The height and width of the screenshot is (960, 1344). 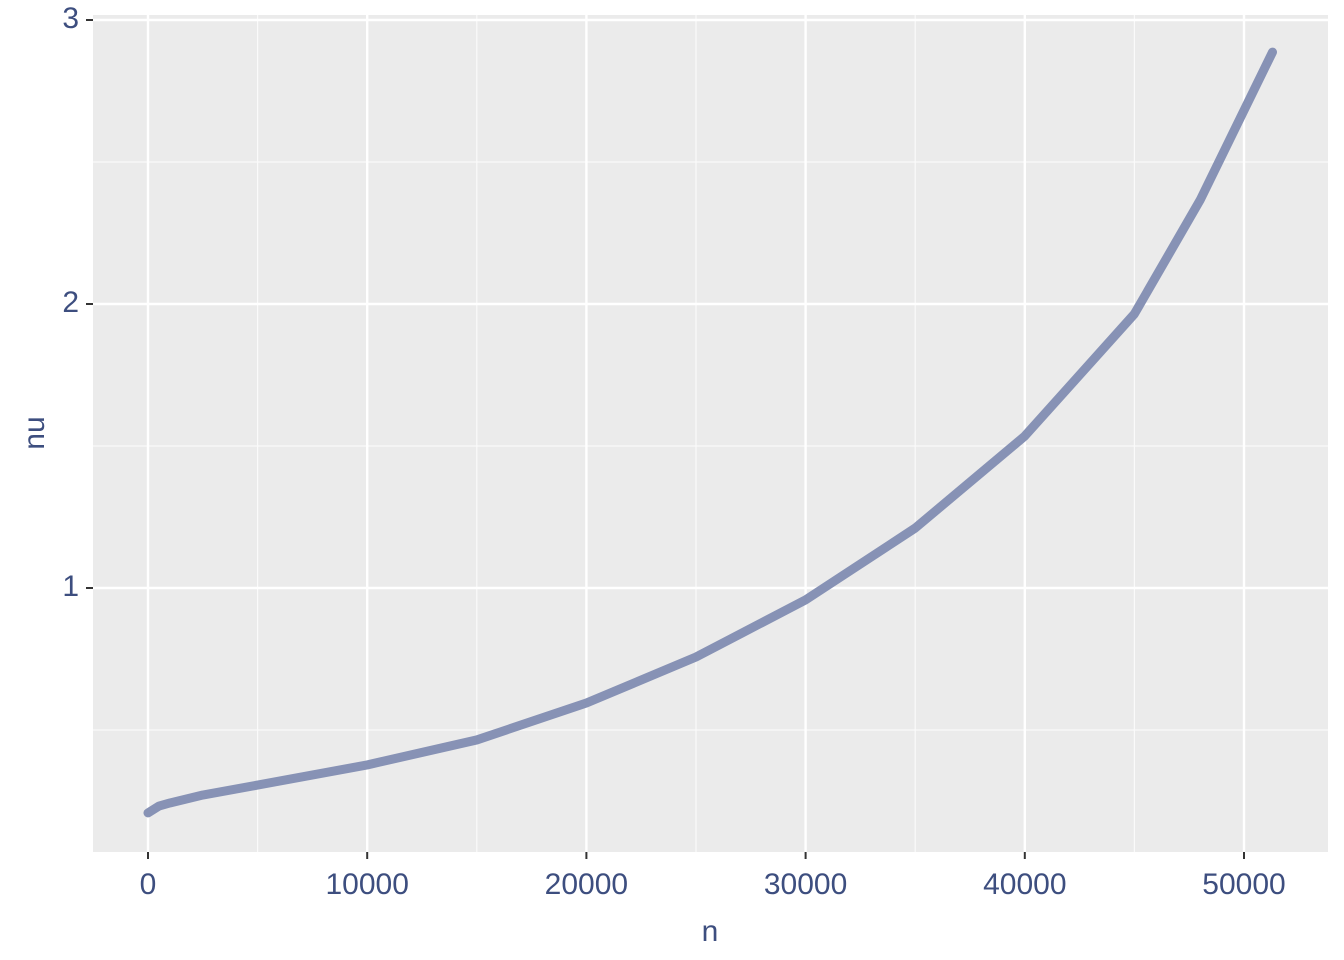 What do you see at coordinates (70, 18) in the screenshot?
I see `y-tick-label: 3` at bounding box center [70, 18].